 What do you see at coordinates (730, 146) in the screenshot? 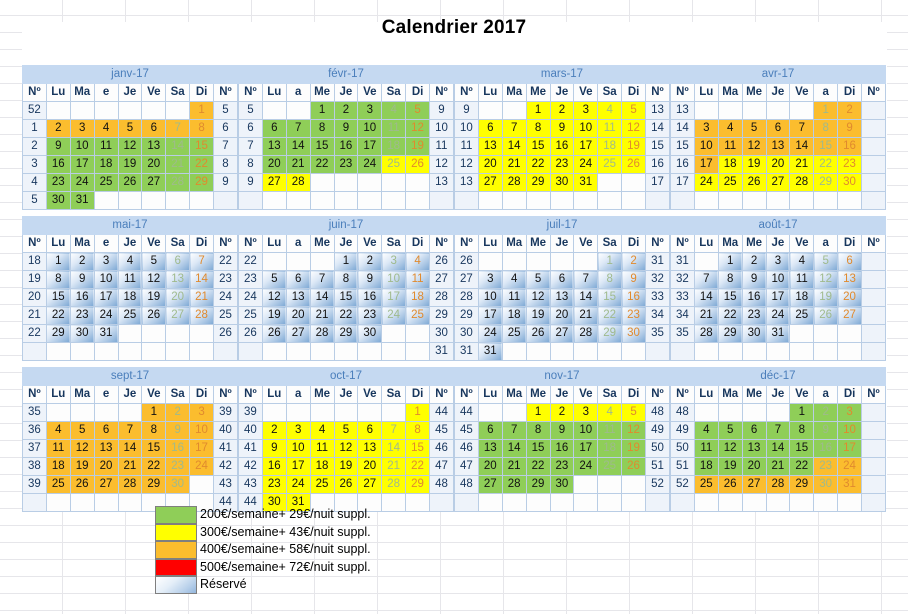
I see `day-cell: 11` at bounding box center [730, 146].